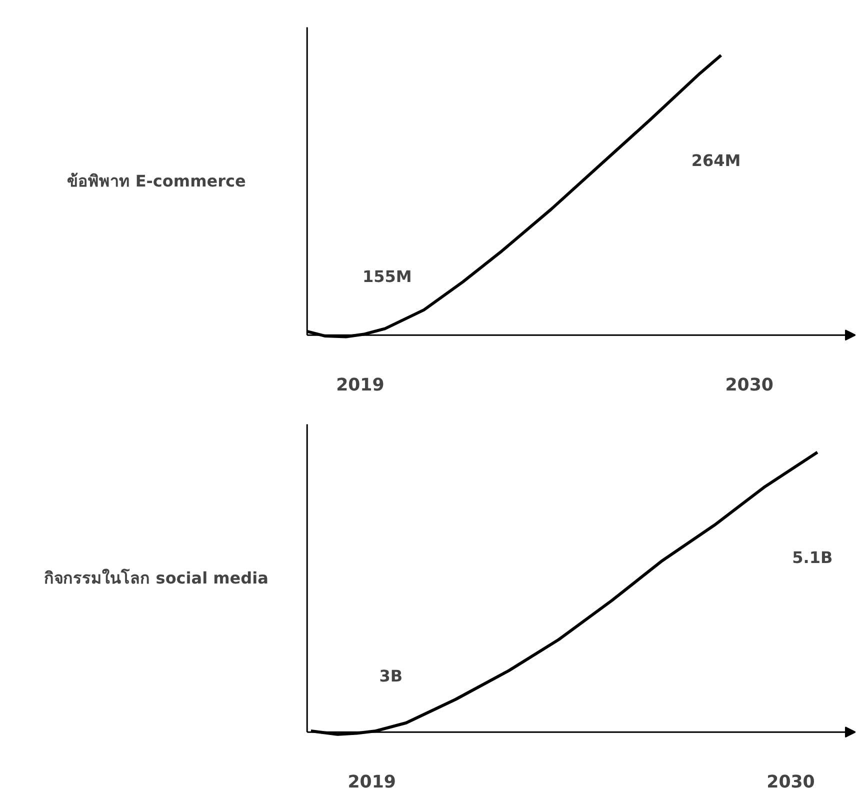  I want to click on annotation: 155M, so click(387, 276).